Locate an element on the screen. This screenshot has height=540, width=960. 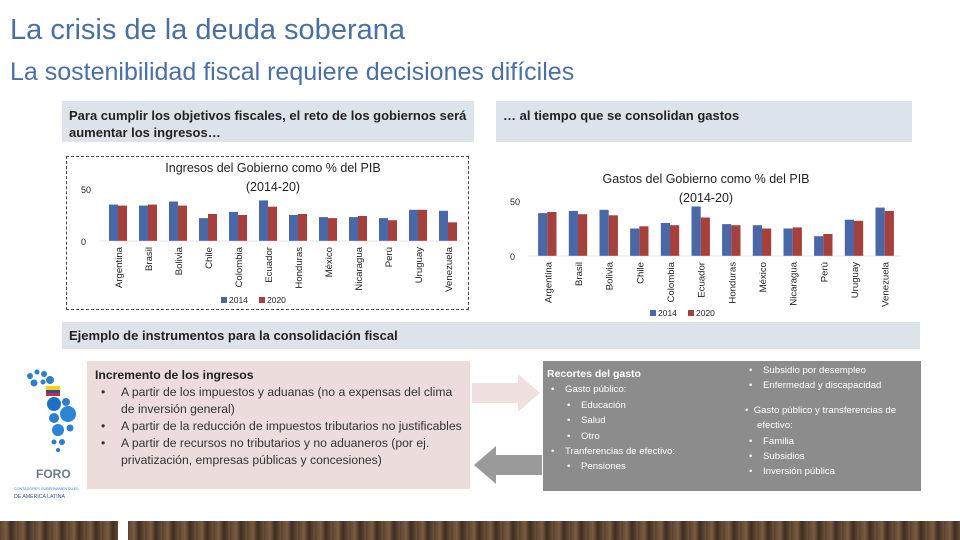
chart-title-line1: Ingresos del Gobierno como % del PIB is located at coordinates (272, 168).